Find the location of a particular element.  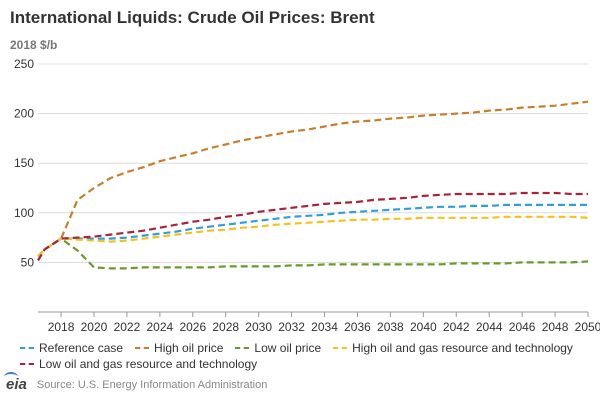

x-tick-label: 2048 is located at coordinates (555, 327).